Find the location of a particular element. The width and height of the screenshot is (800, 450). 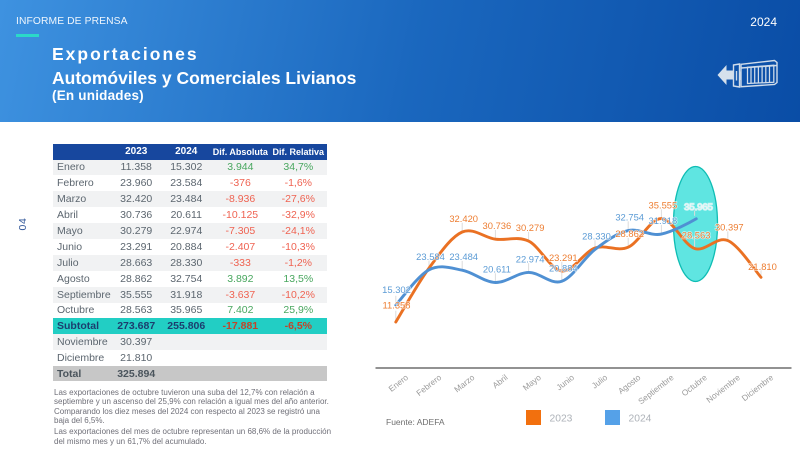

svg-text: 21.810 is located at coordinates (762, 266).